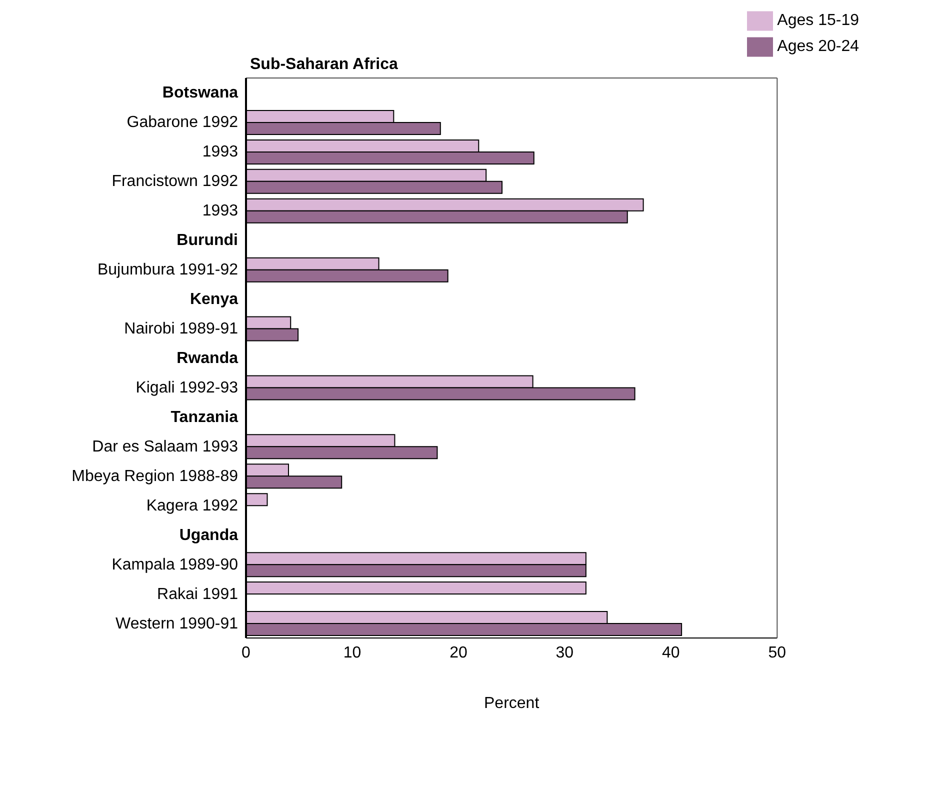  Describe the element at coordinates (204, 417) in the screenshot. I see `y-tick-label: Tanzania` at that location.